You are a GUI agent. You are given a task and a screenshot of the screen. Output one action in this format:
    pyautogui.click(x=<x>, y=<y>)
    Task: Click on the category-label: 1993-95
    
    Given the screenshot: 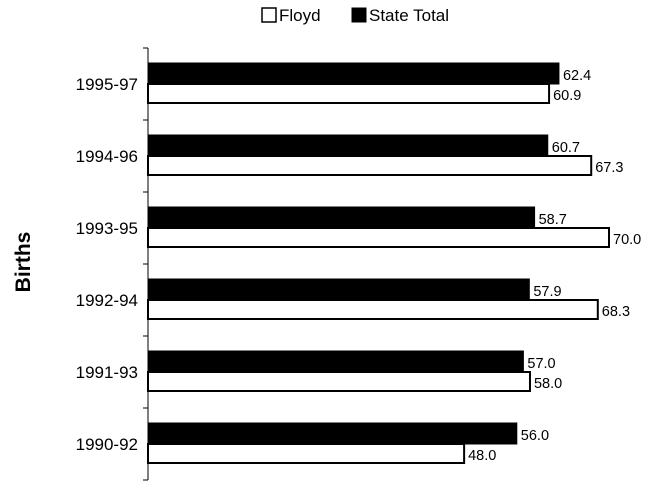 What is the action you would take?
    pyautogui.click(x=107, y=228)
    